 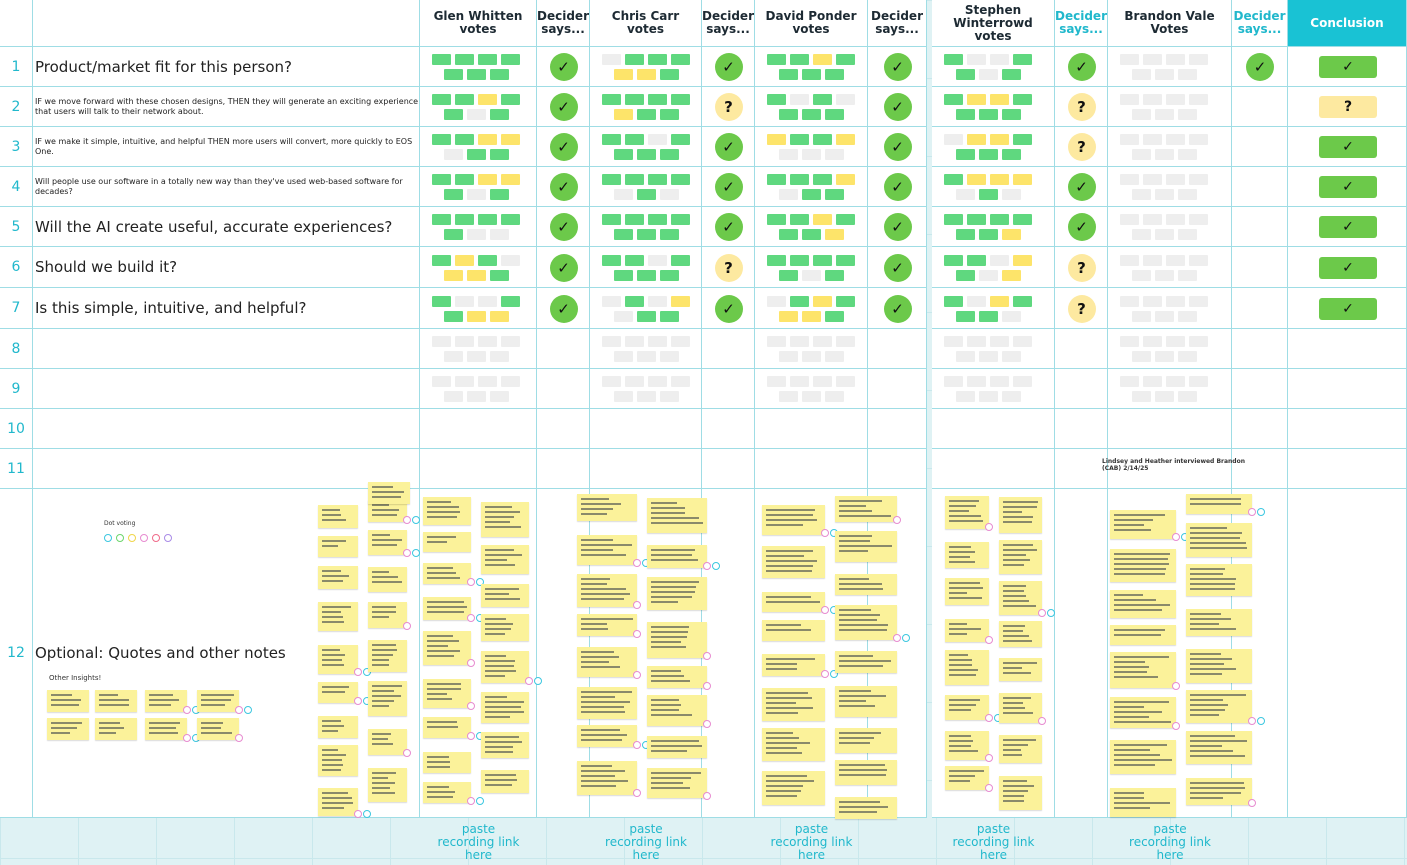 I want to click on row-number: 2, so click(x=16, y=107).